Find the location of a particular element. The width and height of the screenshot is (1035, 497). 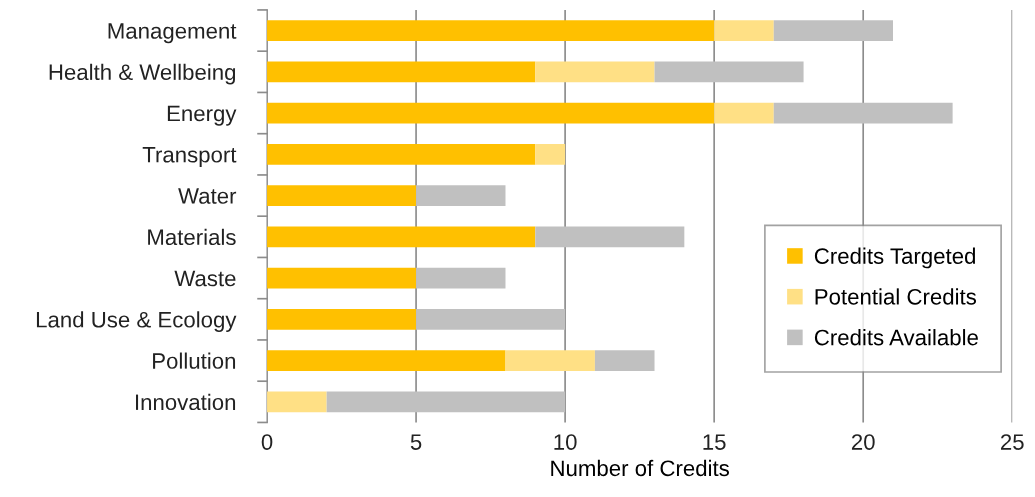

x-tick-label: 10 is located at coordinates (565, 442).